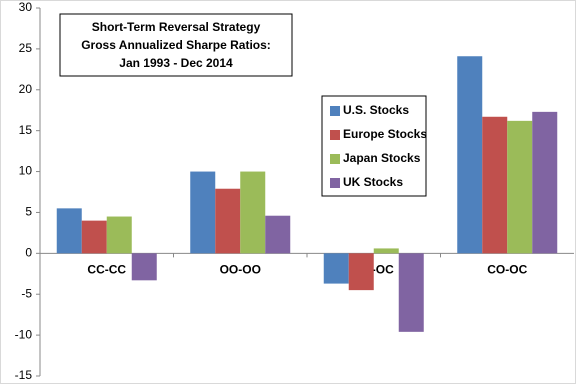  I want to click on title-box, so click(176, 45).